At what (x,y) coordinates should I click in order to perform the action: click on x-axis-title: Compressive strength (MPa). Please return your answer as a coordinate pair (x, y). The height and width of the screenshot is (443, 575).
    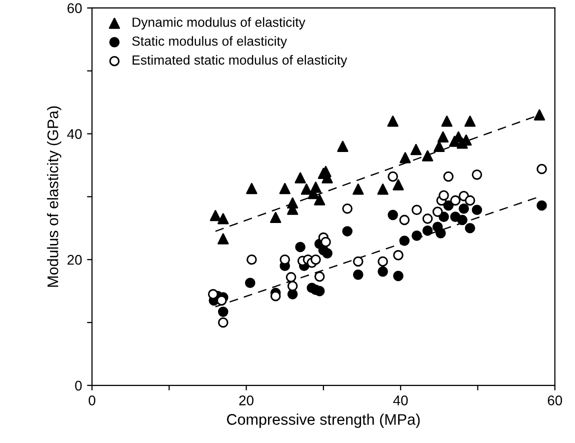
    Looking at the image, I should click on (323, 421).